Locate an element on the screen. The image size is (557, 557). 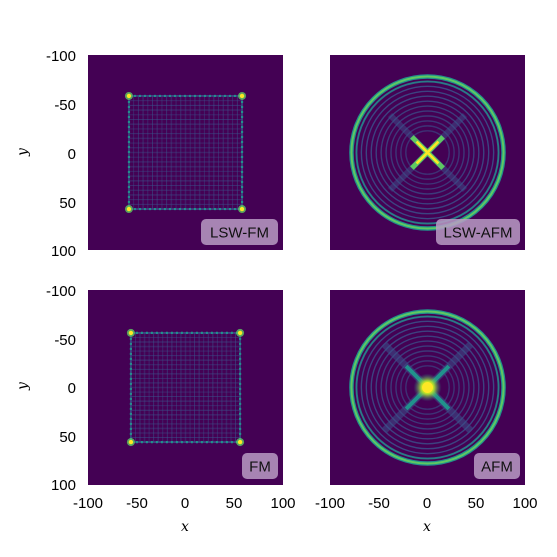
cross-core is located at coordinates (427, 152).